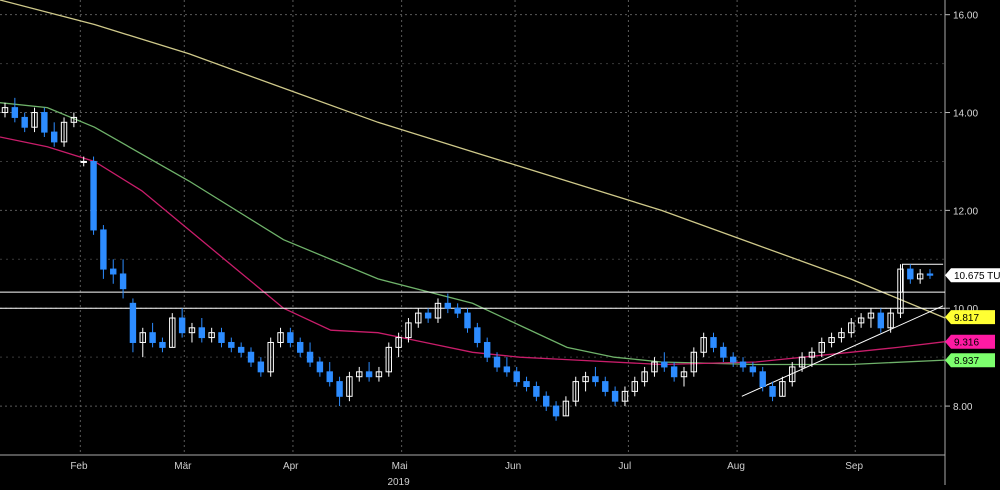  What do you see at coordinates (966, 343) in the screenshot?
I see `price-badge-label: 9.316` at bounding box center [966, 343].